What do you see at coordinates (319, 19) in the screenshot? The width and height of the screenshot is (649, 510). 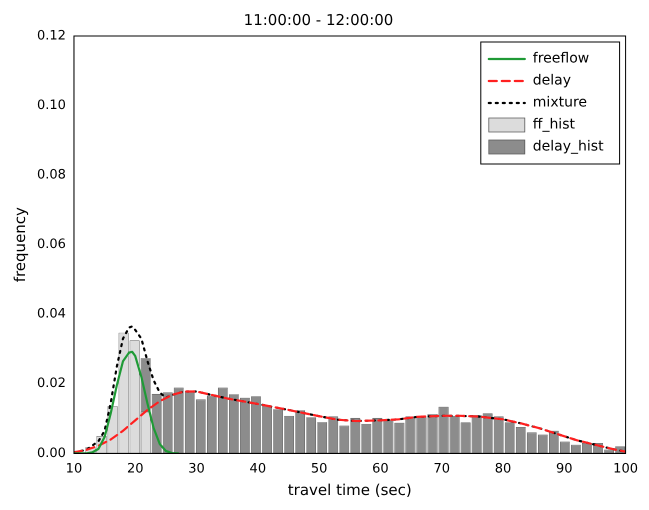 I see `chart-title: 11:00:00 - 12:00:00` at bounding box center [319, 19].